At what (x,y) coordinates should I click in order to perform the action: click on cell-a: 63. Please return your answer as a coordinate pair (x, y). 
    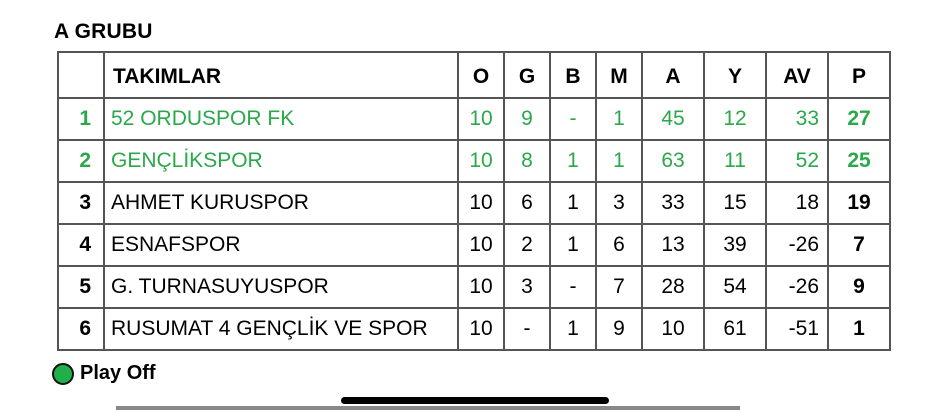
    Looking at the image, I should click on (673, 161).